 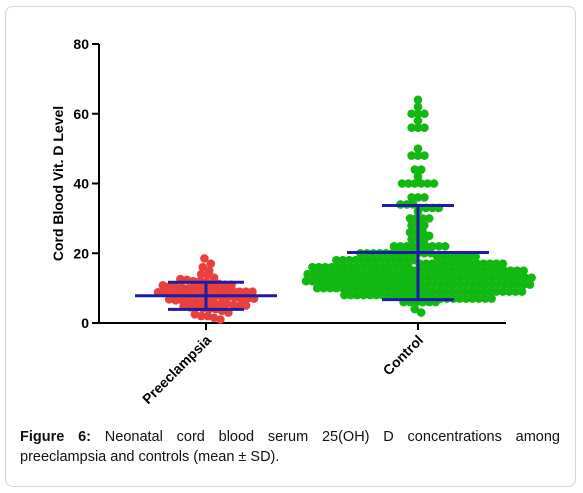 What do you see at coordinates (58, 183) in the screenshot?
I see `y-axis-title: Cord Blood Vit. D Level` at bounding box center [58, 183].